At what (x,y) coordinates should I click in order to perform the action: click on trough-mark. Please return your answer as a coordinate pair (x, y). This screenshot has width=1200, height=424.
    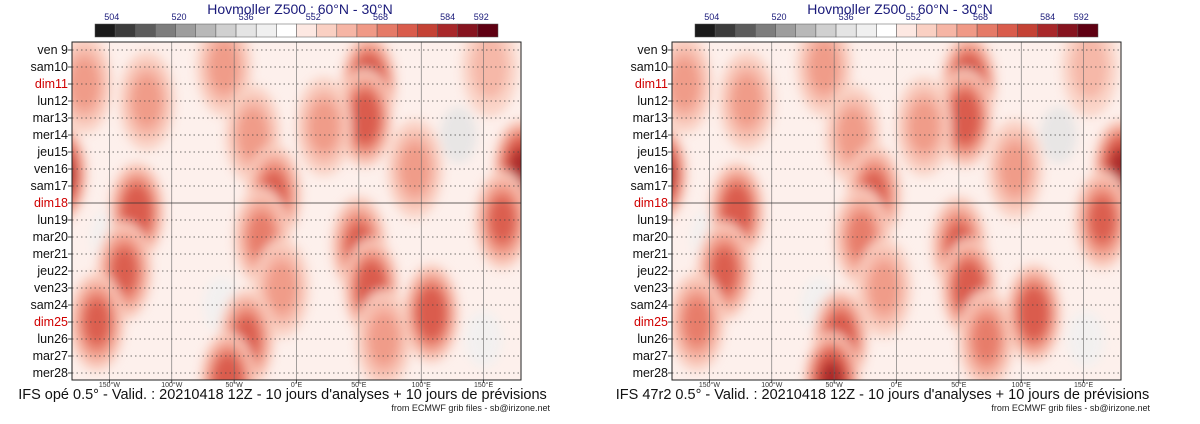
    Looking at the image, I should click on (1058, 135).